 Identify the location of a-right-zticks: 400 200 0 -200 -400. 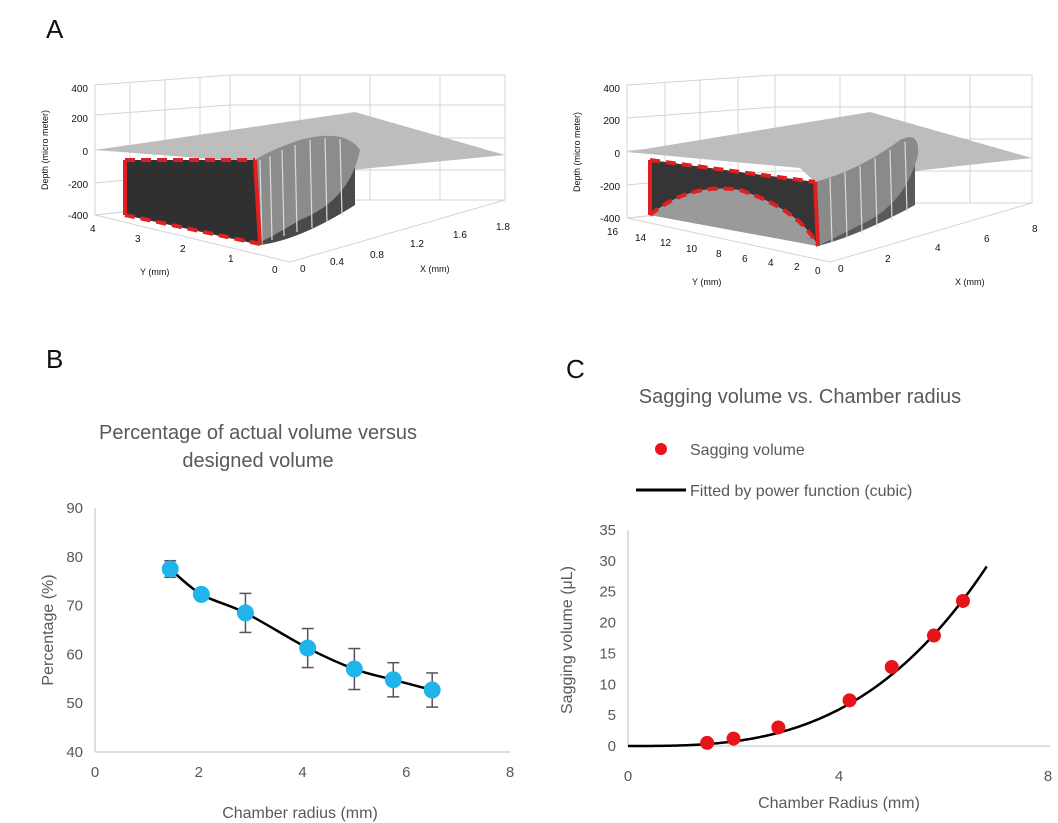
(610, 154).